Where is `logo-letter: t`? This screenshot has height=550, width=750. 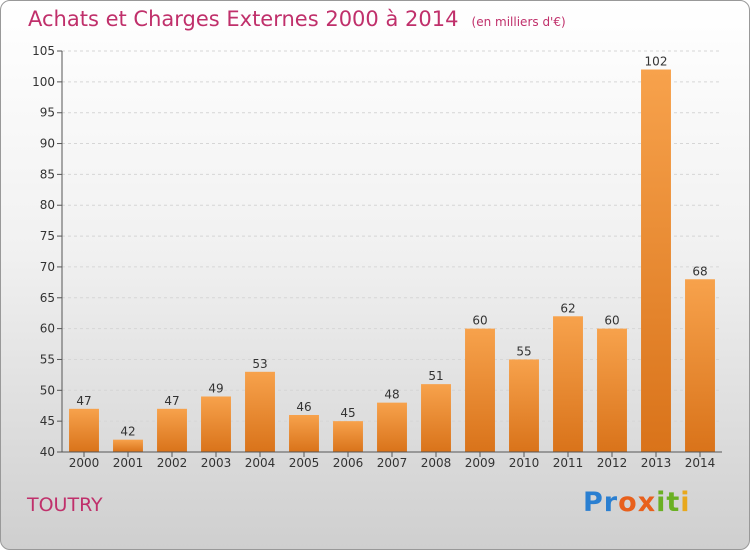 logo-letter: t is located at coordinates (673, 502).